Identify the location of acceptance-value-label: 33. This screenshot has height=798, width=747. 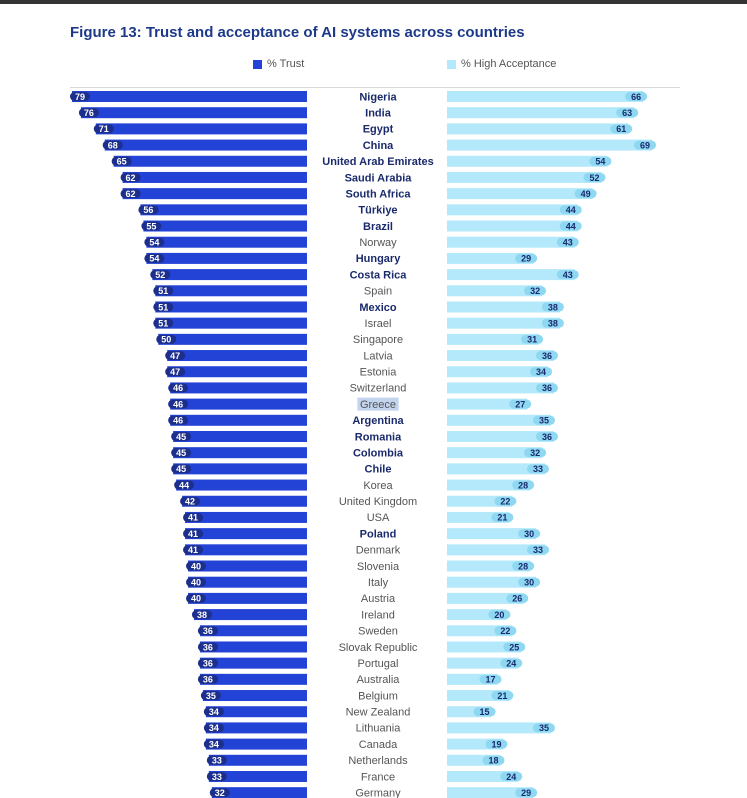
(538, 469).